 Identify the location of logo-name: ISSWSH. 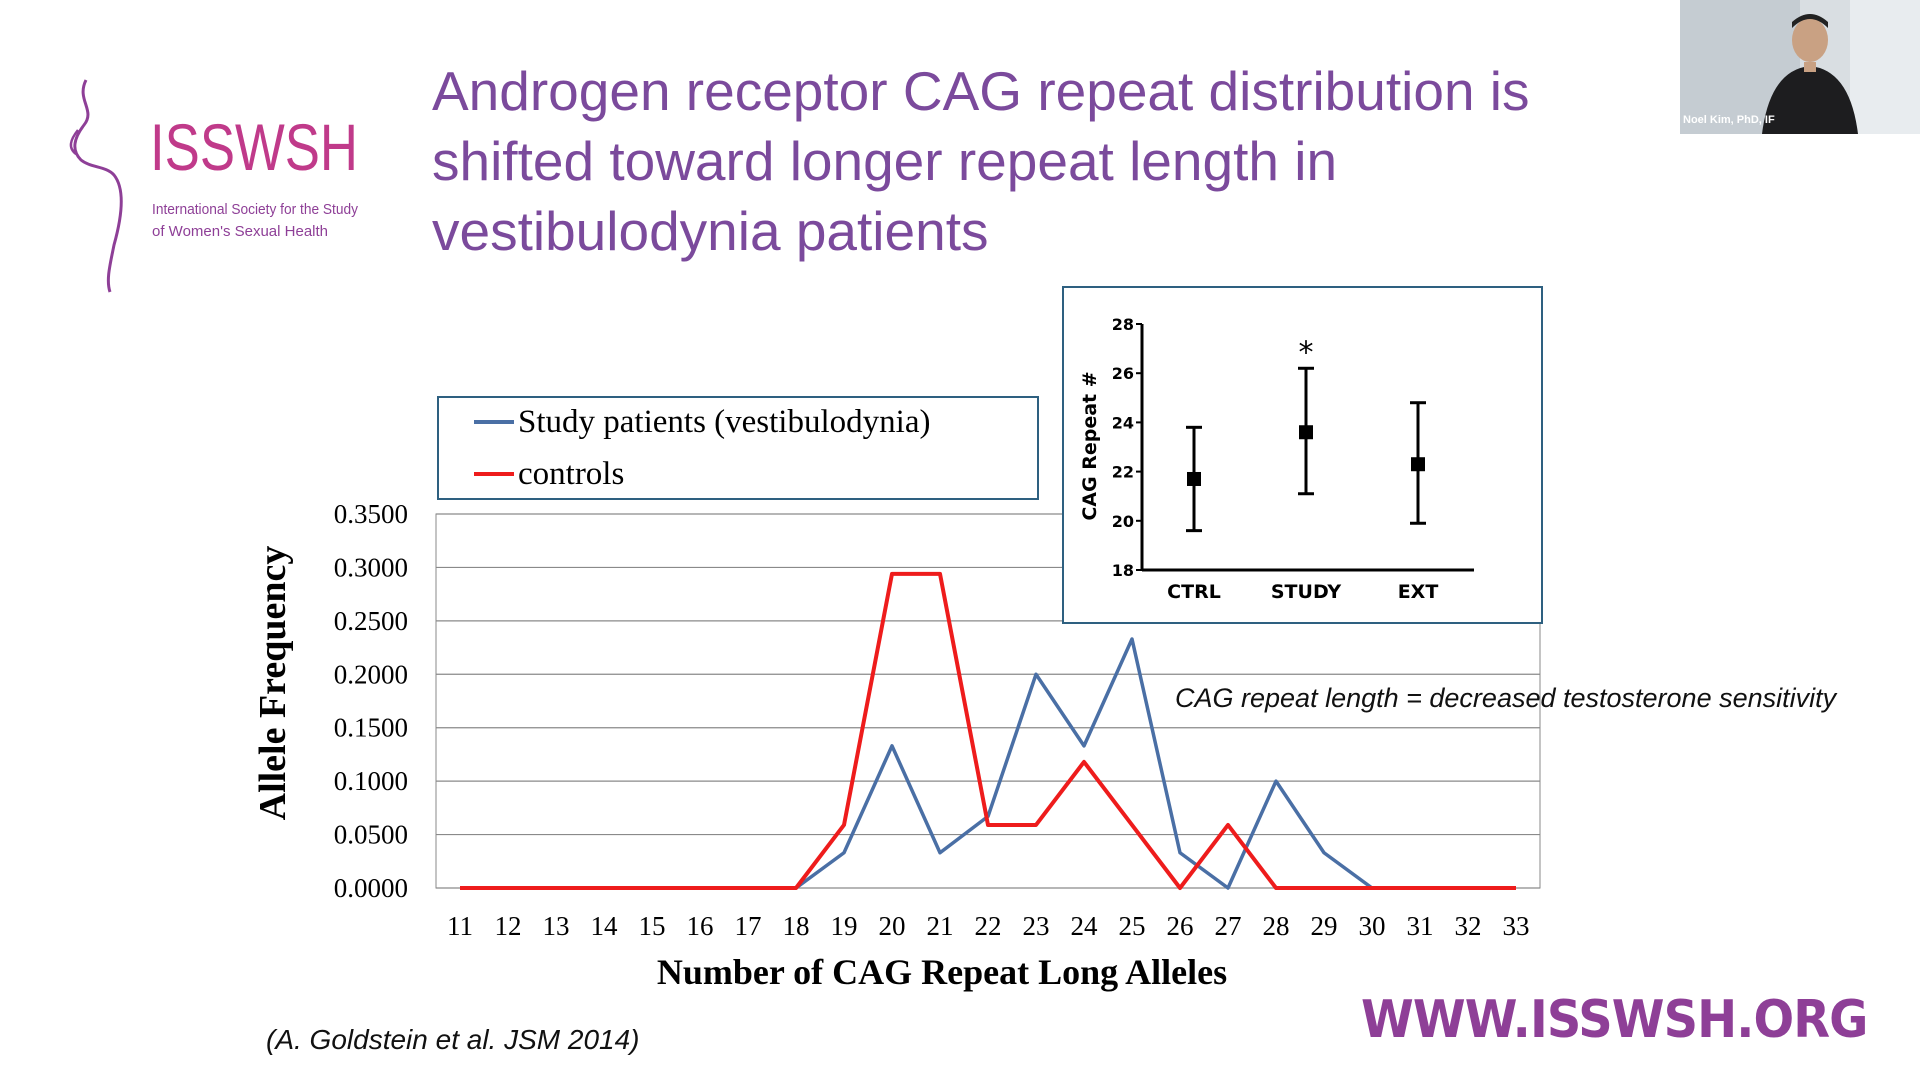
(254, 147).